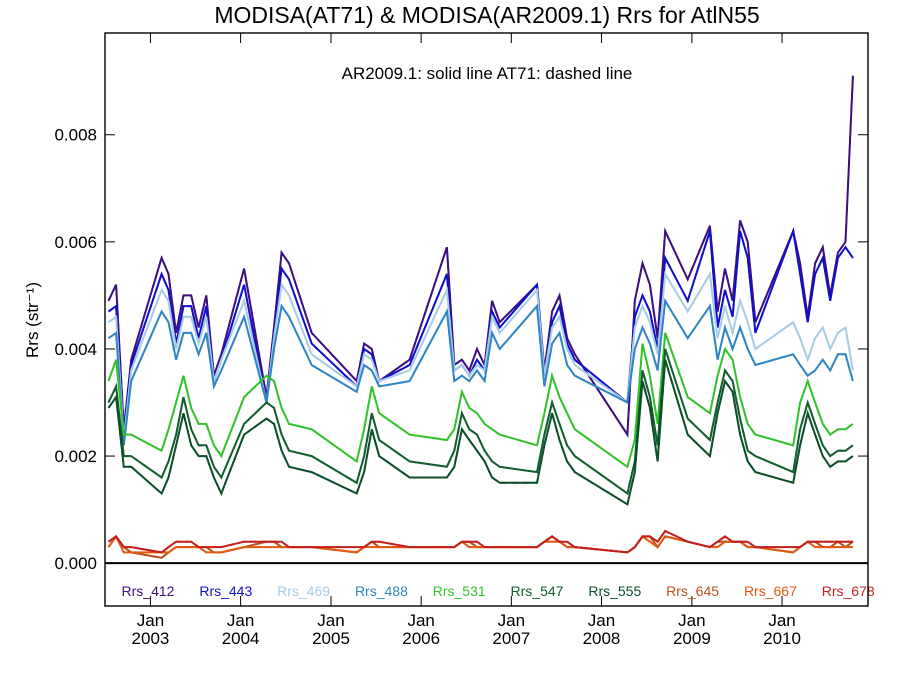 The image size is (900, 675). What do you see at coordinates (487, 73) in the screenshot?
I see `chart-subtitle: AR2009.1: solid line AT71: dashed line` at bounding box center [487, 73].